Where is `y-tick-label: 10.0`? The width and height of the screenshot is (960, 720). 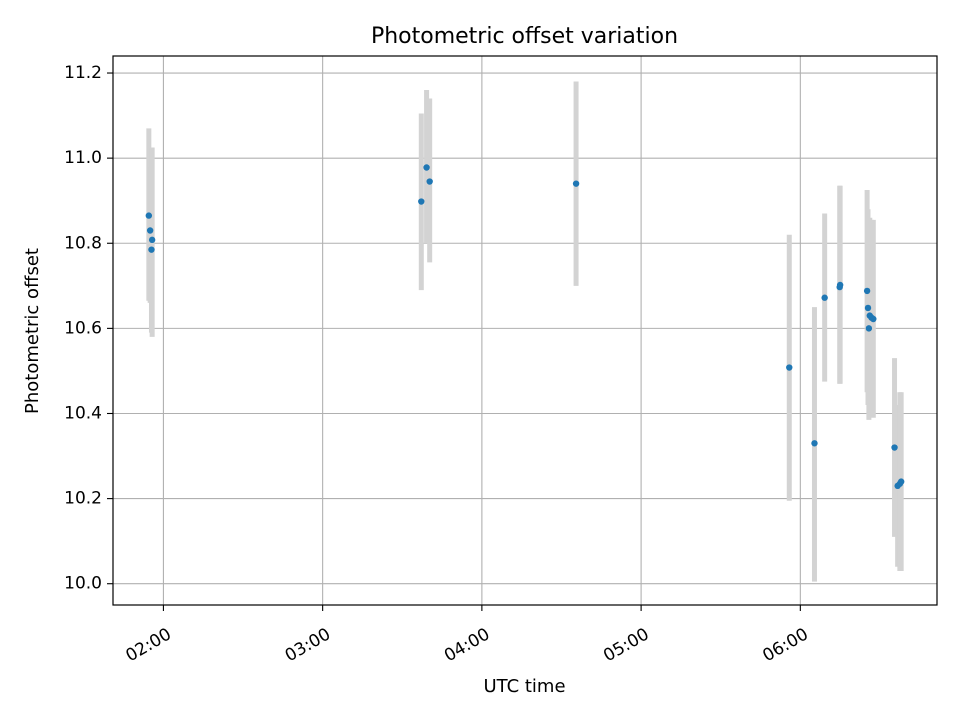 y-tick-label: 10.0 is located at coordinates (83, 584).